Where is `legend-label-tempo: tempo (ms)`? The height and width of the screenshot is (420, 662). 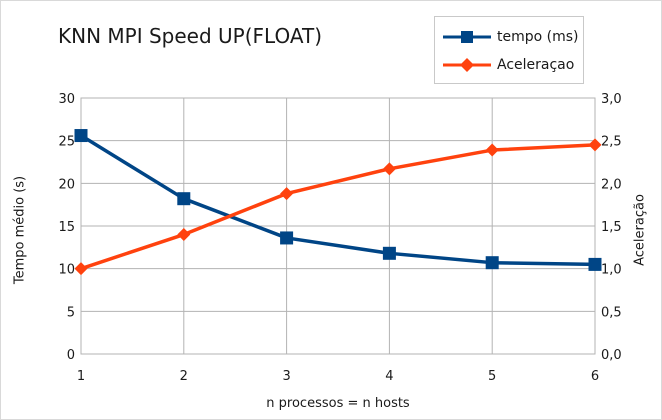
legend-label-tempo: tempo (ms) is located at coordinates (538, 37).